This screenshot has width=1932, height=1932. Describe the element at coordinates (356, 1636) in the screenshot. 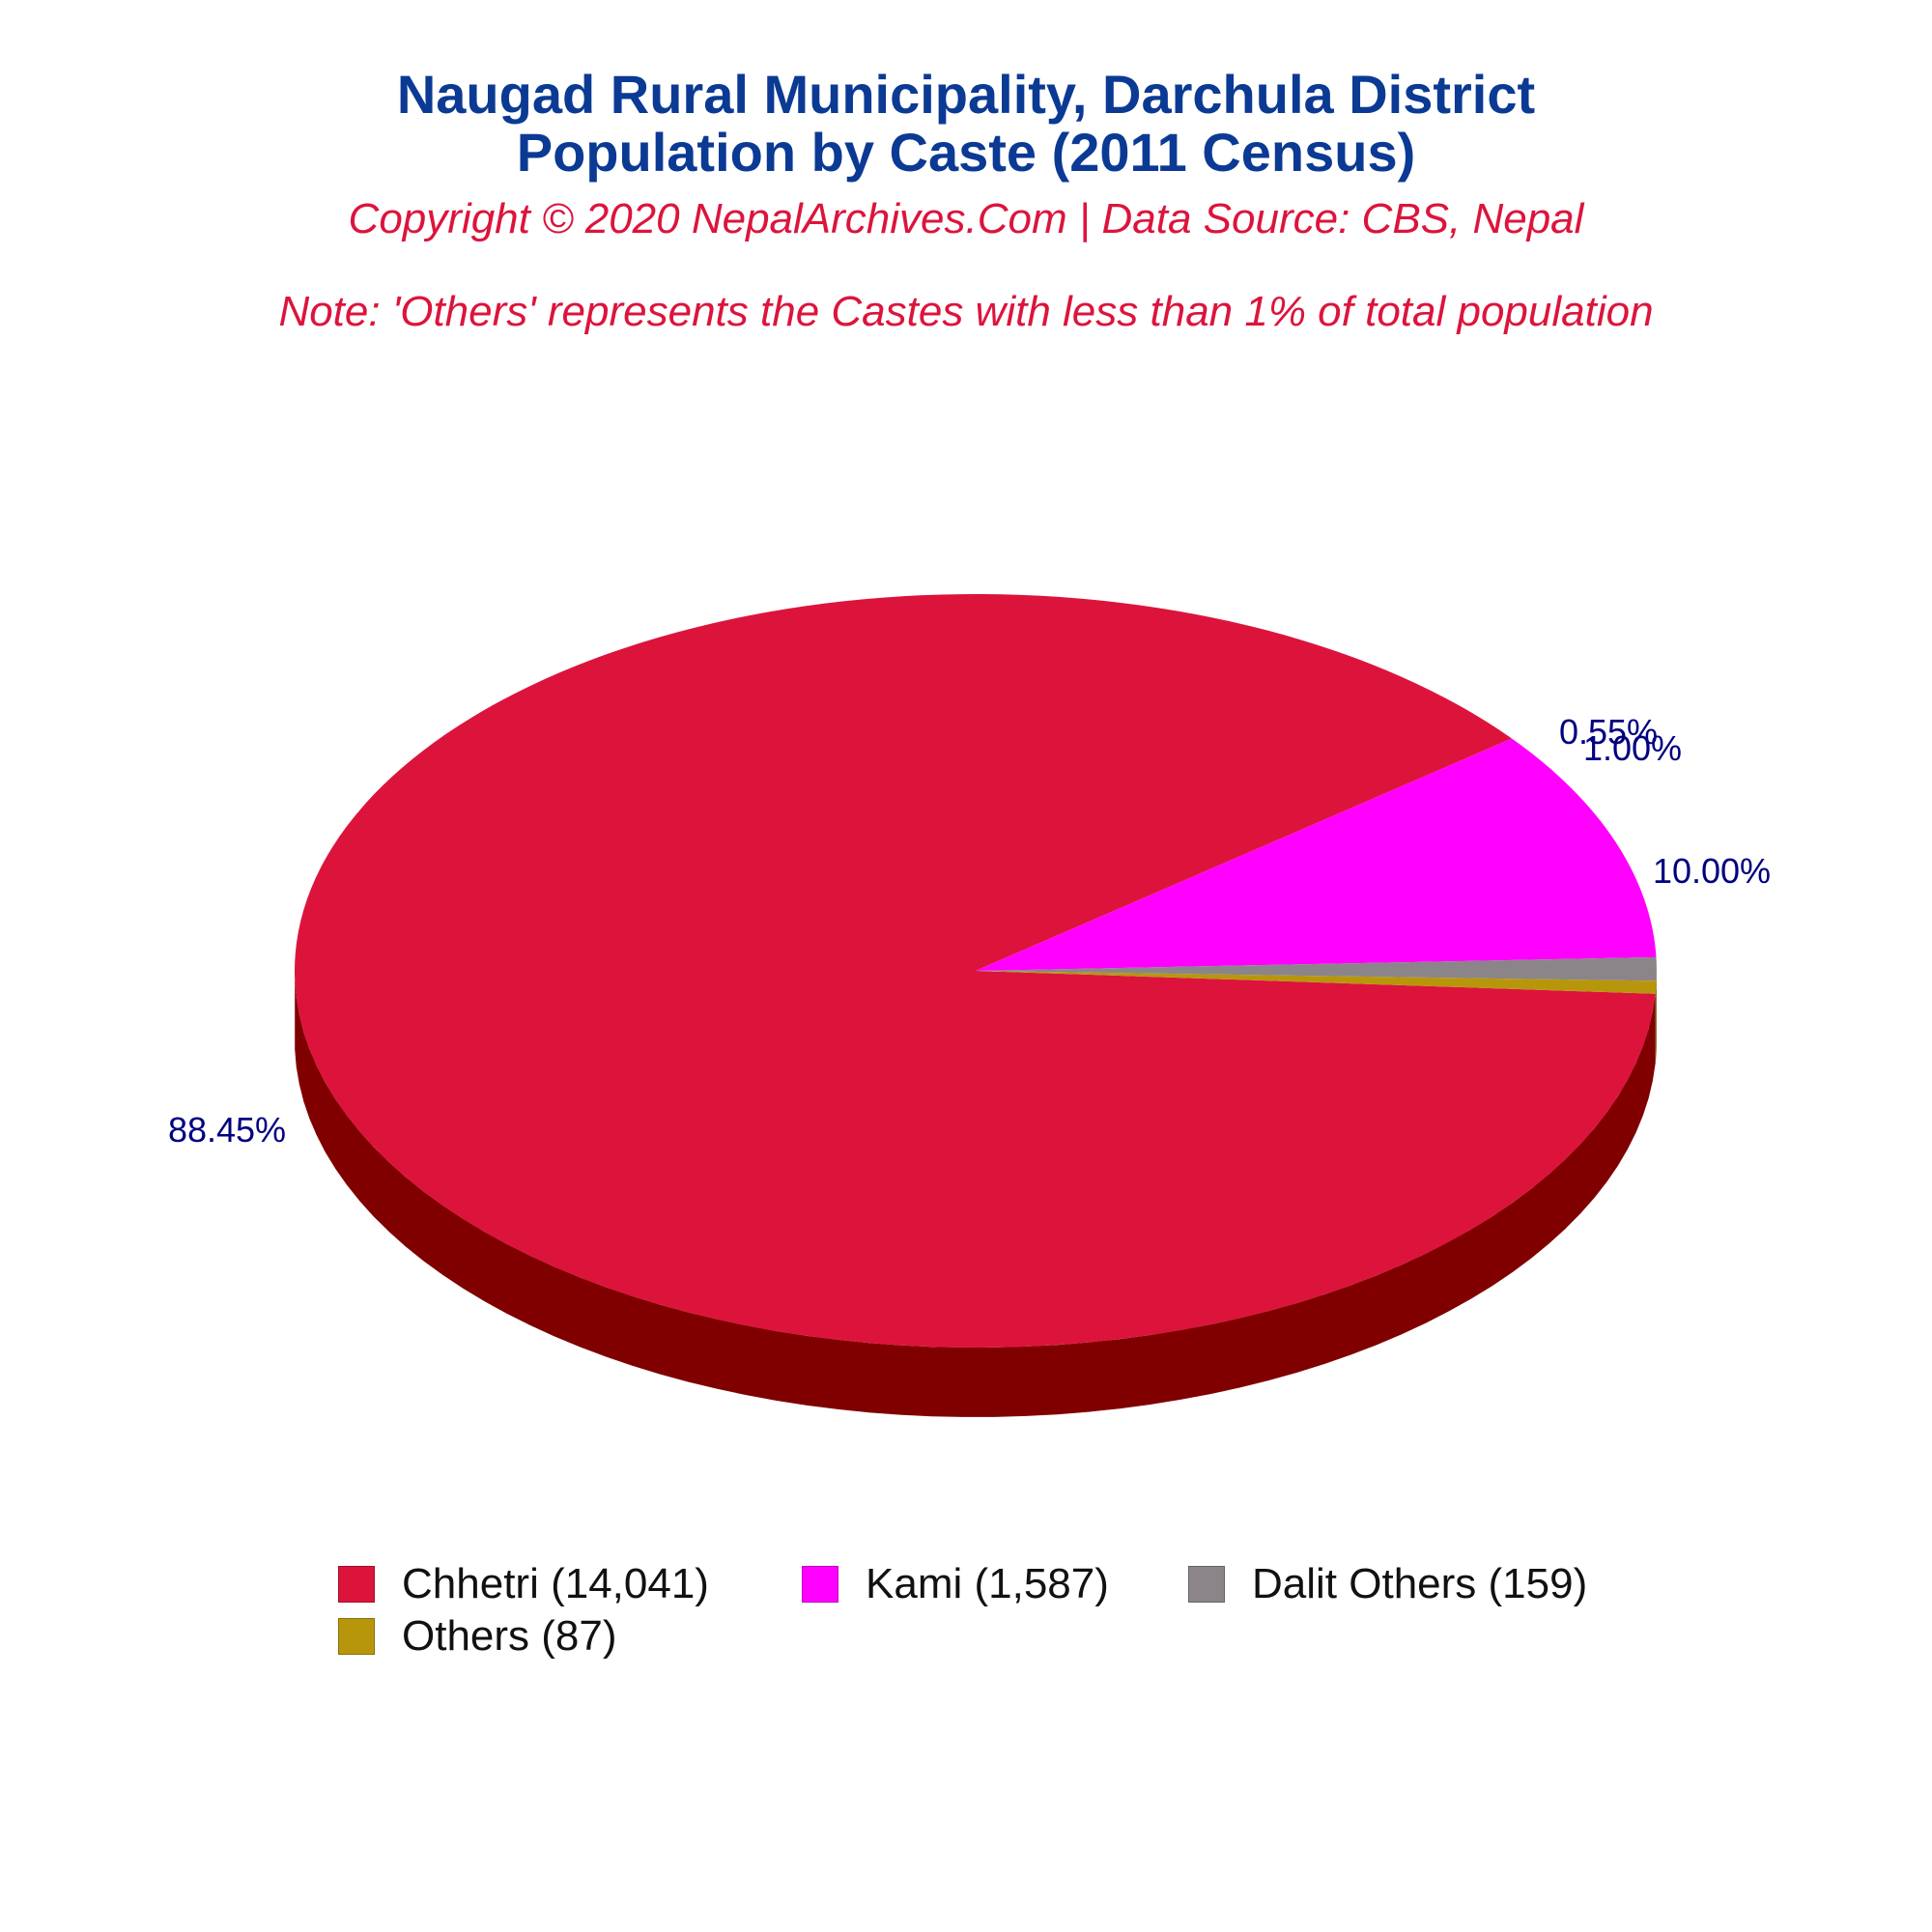

I see `legend-swatch-others` at that location.